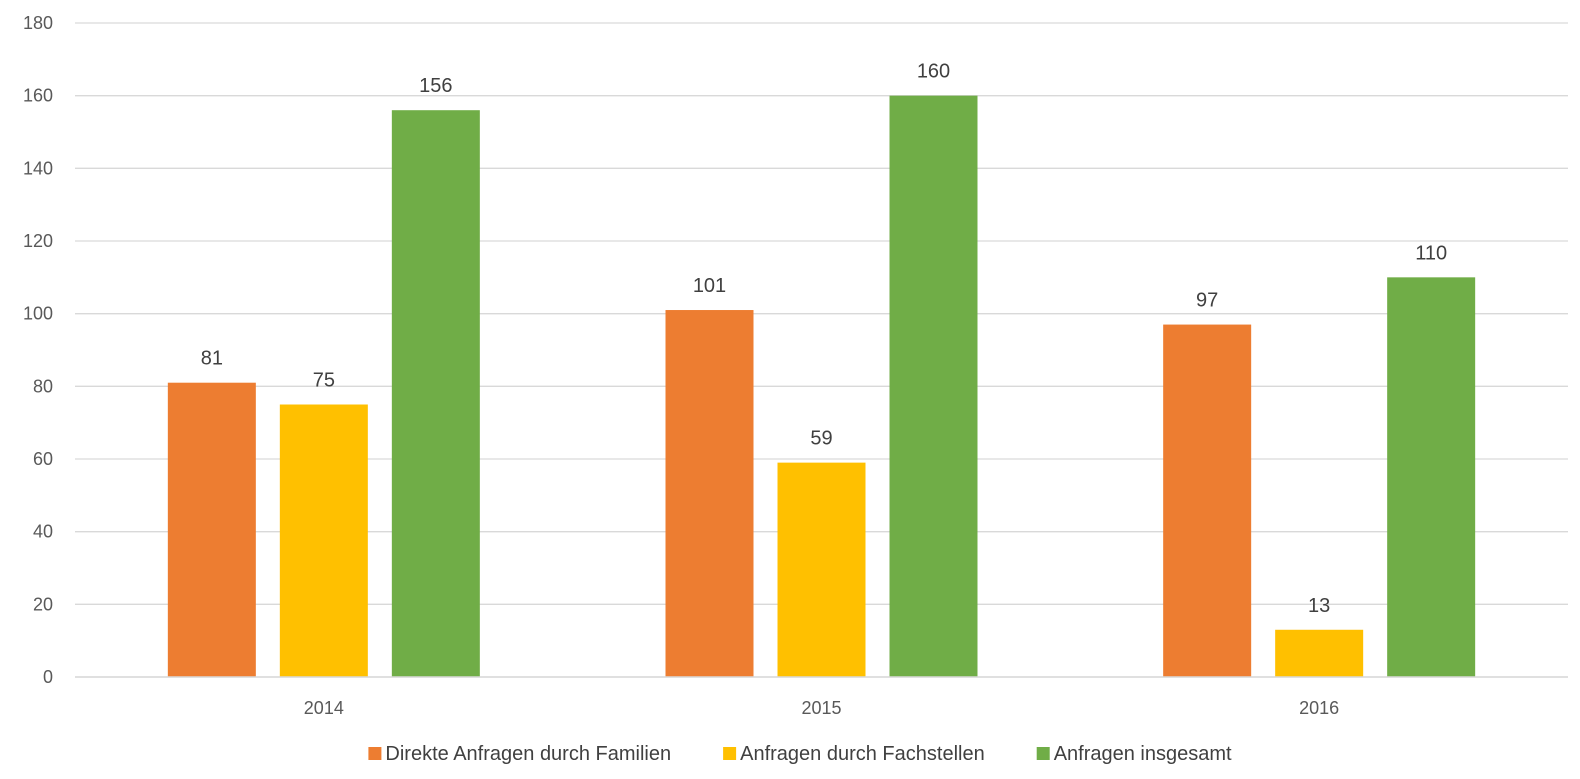 Image resolution: width=1580 pixels, height=779 pixels. I want to click on data-label: 75, so click(324, 381).